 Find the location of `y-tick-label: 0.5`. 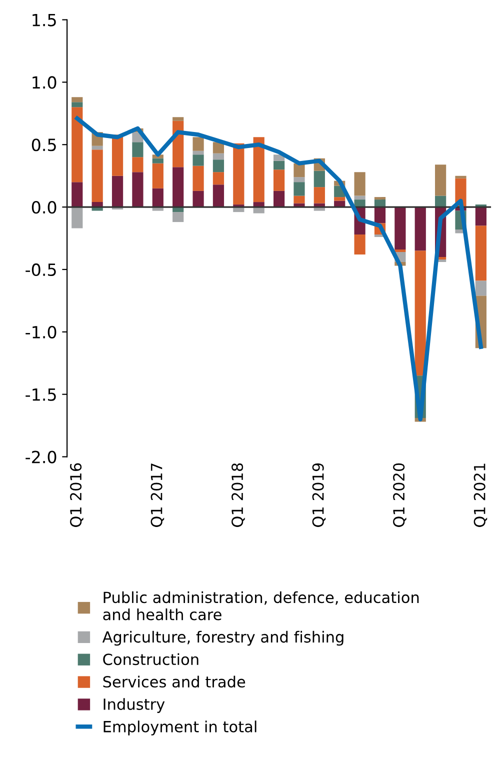

y-tick-label: 0.5 is located at coordinates (44, 145).